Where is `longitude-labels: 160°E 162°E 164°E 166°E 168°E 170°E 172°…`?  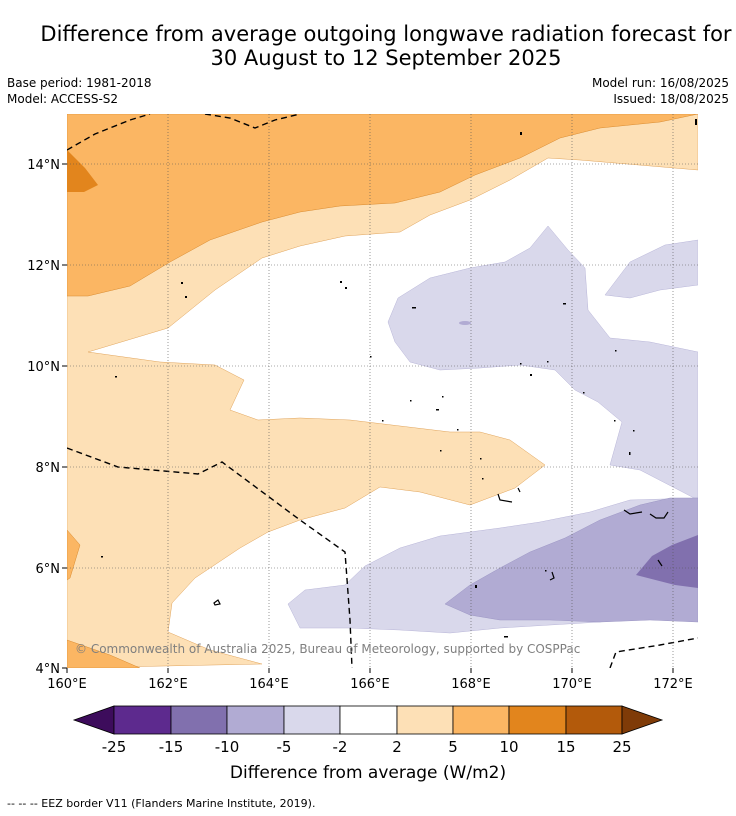 longitude-labels: 160°E 162°E 164°E 166°E 168°E 170°E 172°… is located at coordinates (370, 684).